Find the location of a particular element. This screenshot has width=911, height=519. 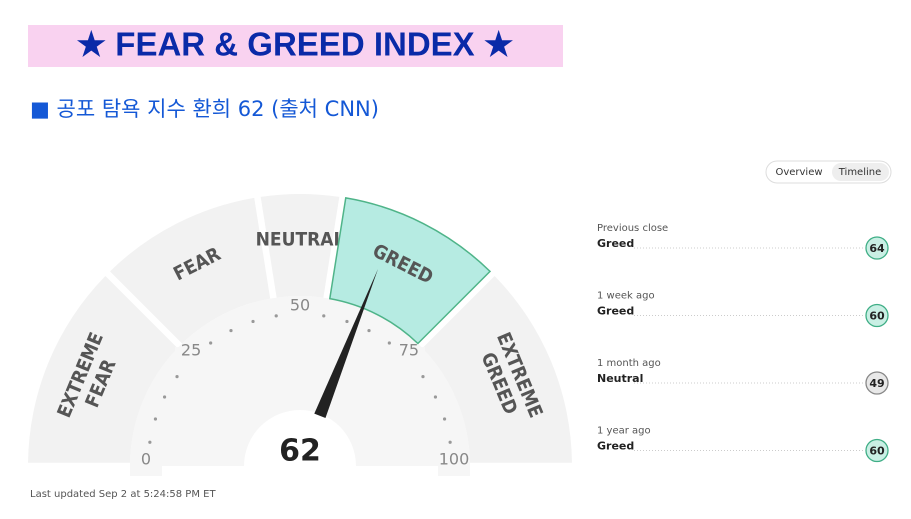

tick-label: 75 is located at coordinates (409, 350).